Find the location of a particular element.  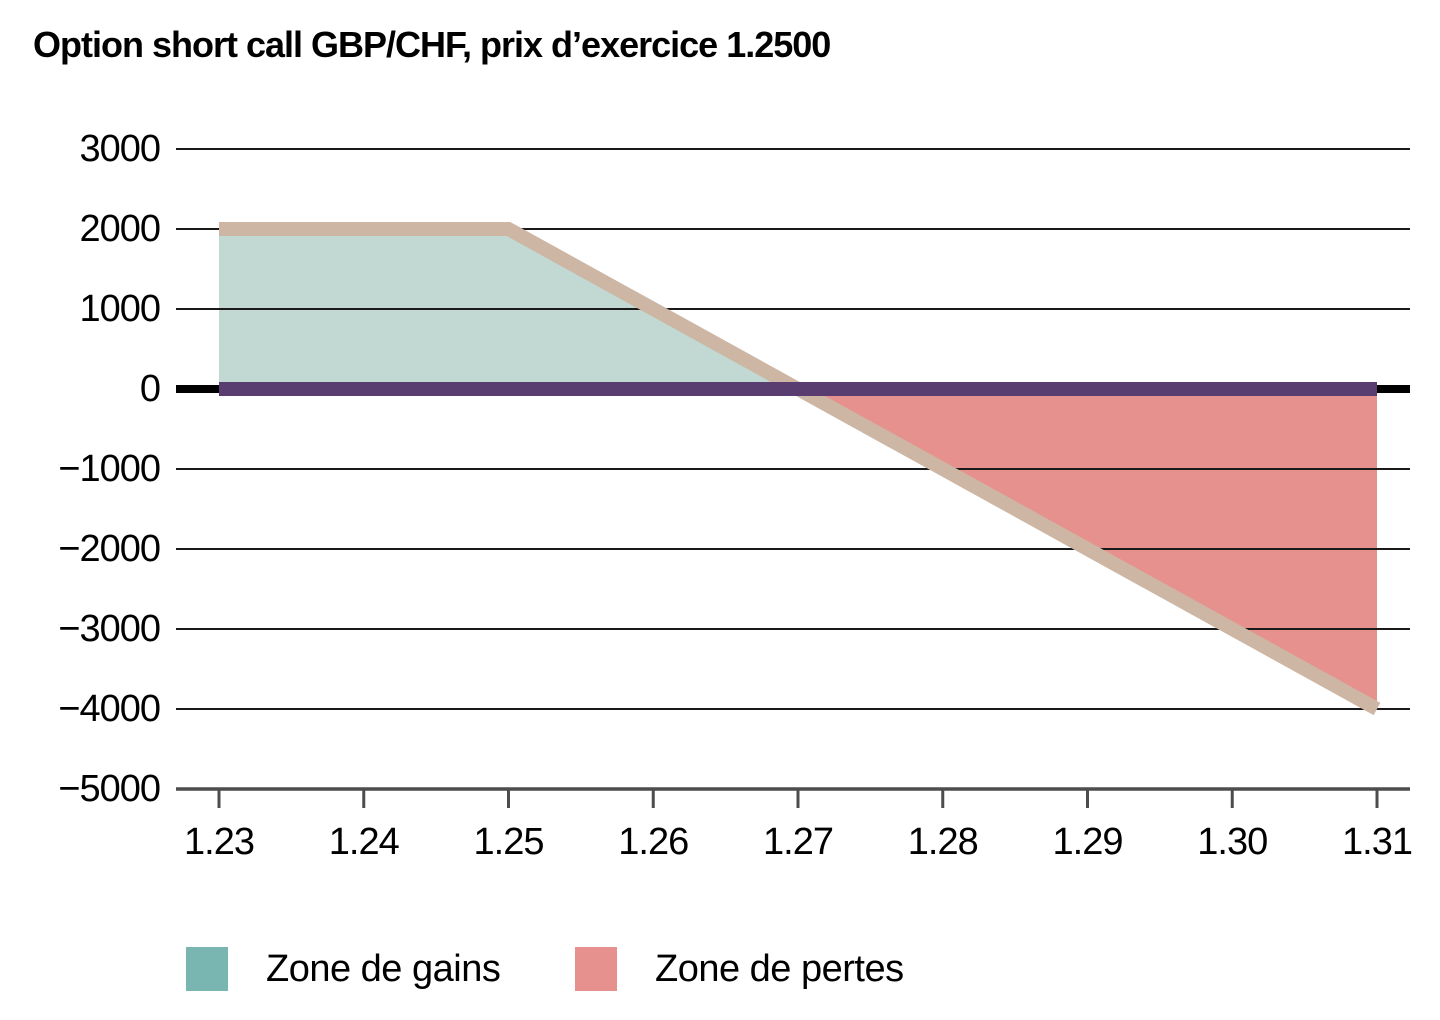

x-tick-label: 1.29 is located at coordinates (1088, 842).